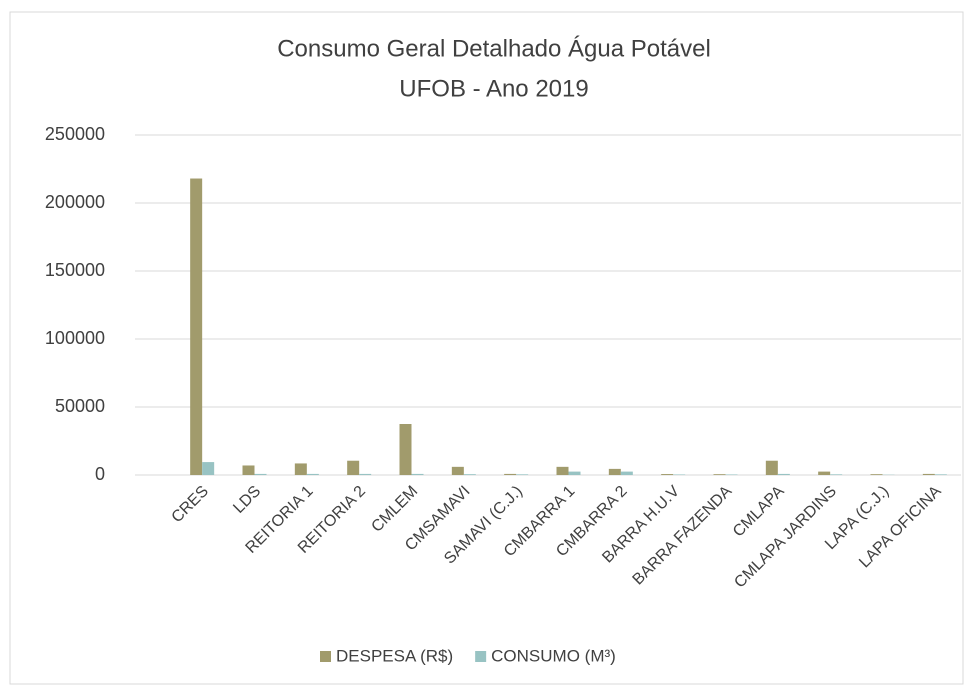 This screenshot has width=975, height=686. What do you see at coordinates (100, 474) in the screenshot?
I see `y-tick-label: 0` at bounding box center [100, 474].